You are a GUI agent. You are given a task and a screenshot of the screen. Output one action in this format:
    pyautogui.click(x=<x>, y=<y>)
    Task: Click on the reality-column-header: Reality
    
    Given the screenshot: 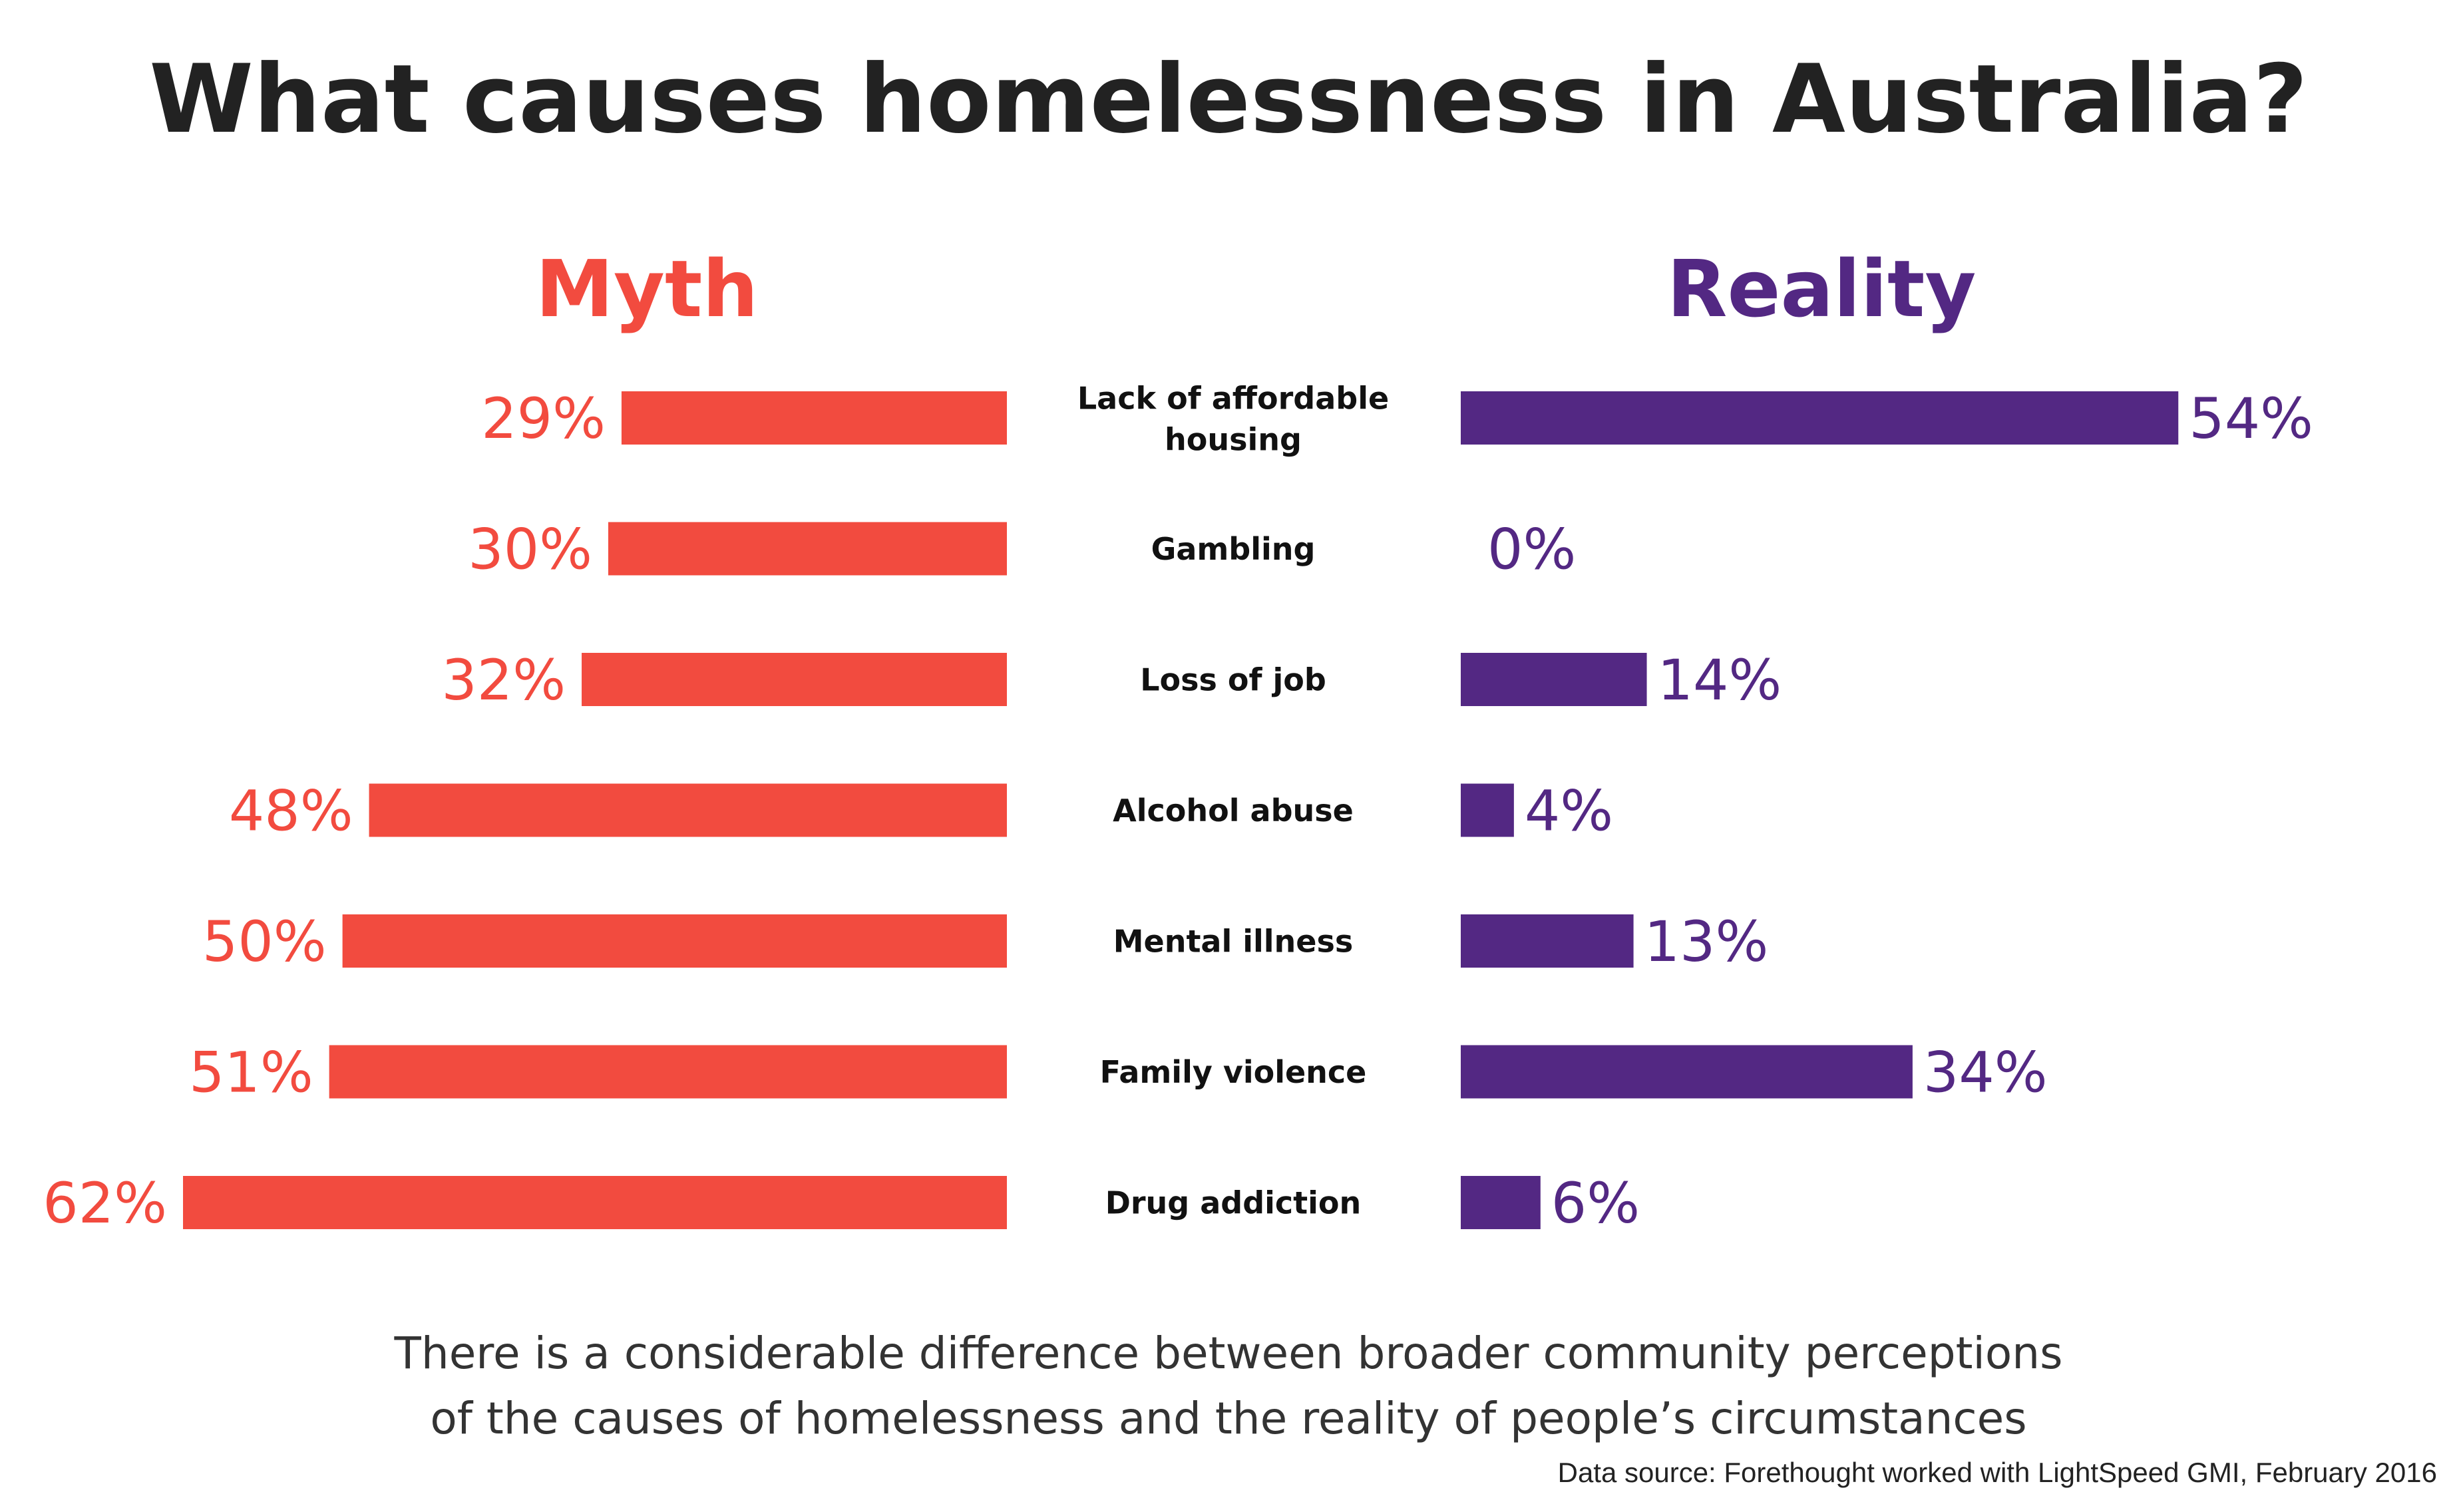 What is the action you would take?
    pyautogui.click(x=1822, y=289)
    